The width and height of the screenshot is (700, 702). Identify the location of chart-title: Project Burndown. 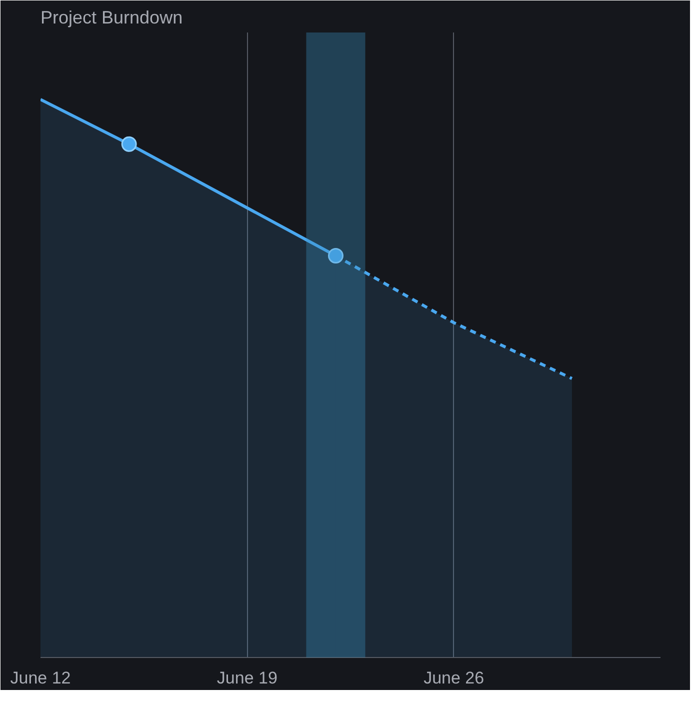
(111, 18).